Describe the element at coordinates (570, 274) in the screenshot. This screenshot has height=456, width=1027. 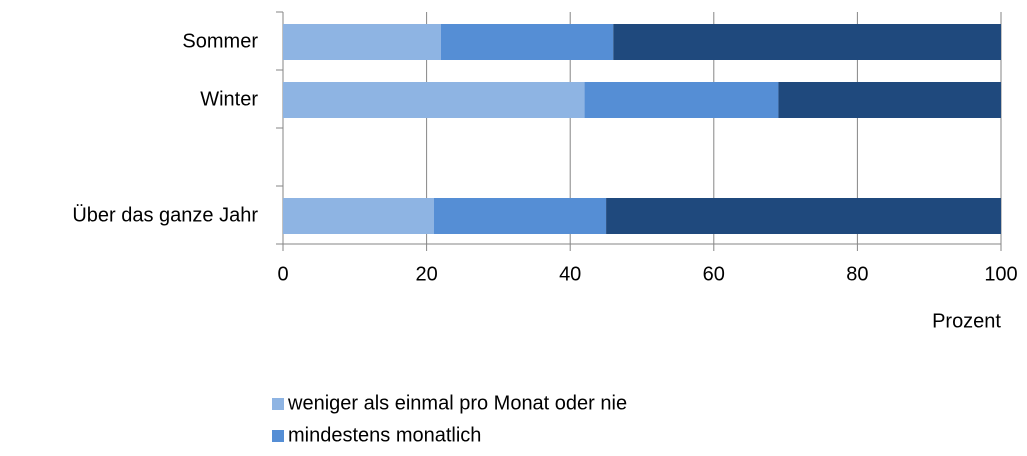
I see `x-tick-label: 40` at that location.